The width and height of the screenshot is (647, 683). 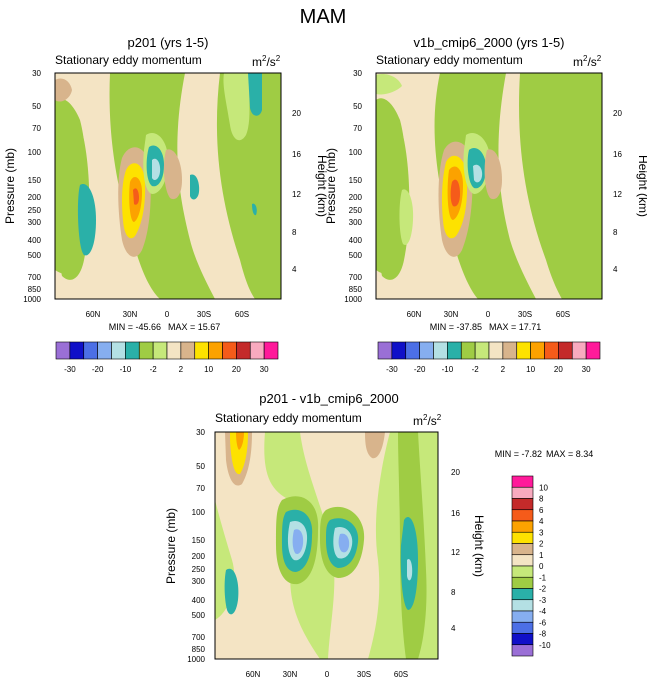 What do you see at coordinates (456, 327) in the screenshot?
I see `min-label: MIN = -37.85` at bounding box center [456, 327].